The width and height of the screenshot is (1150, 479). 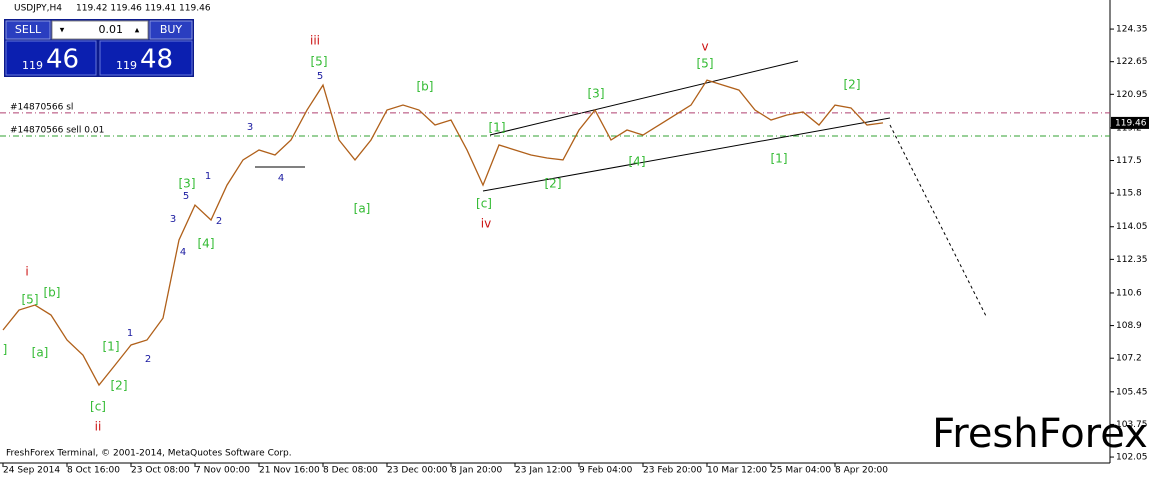 What do you see at coordinates (1132, 62) in the screenshot?
I see `y-tick-label: 122.65` at bounding box center [1132, 62].